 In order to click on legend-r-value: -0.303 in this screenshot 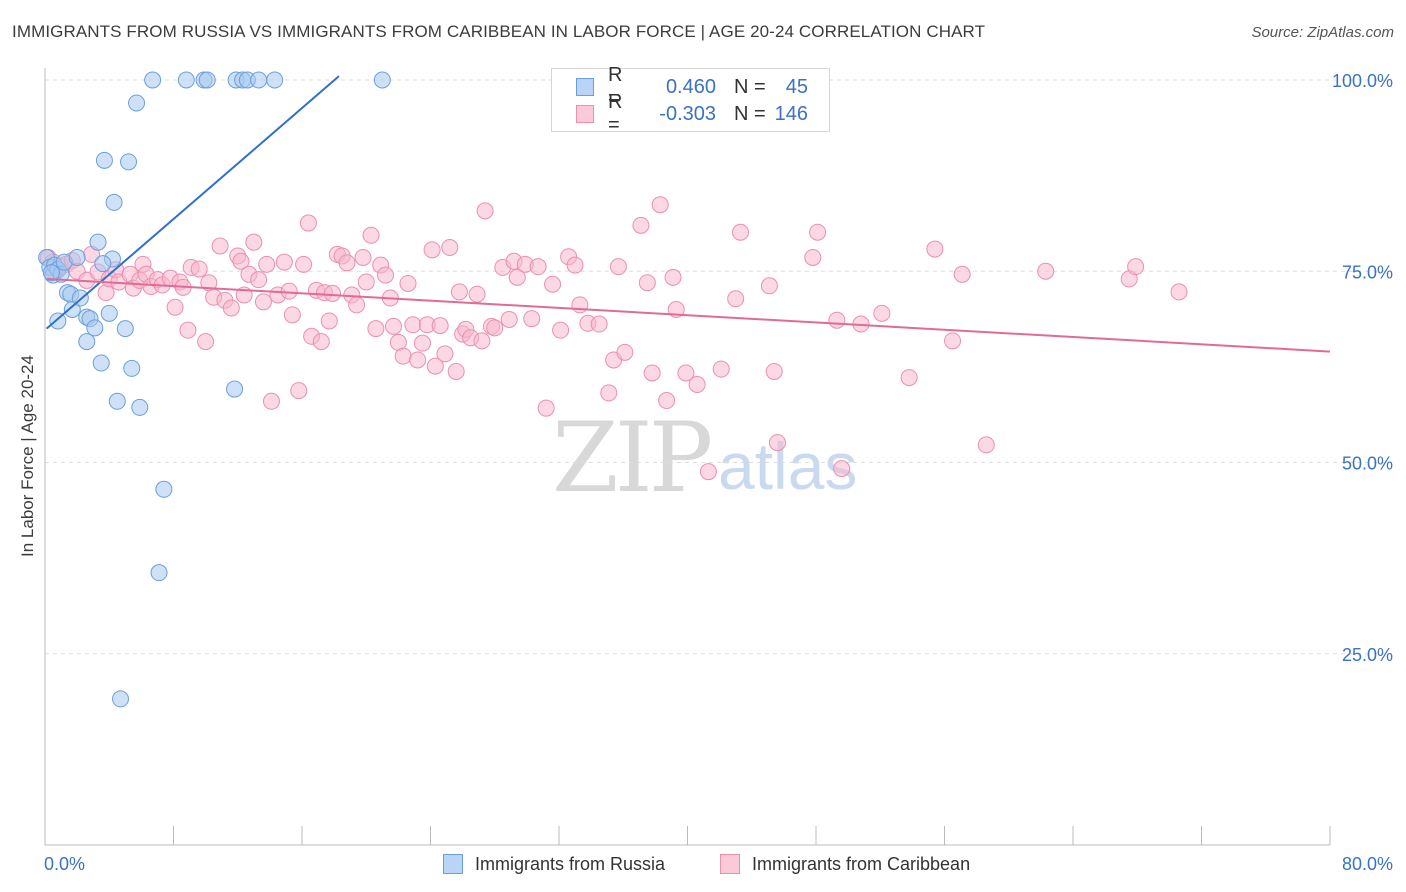, I will do `click(687, 113)`.